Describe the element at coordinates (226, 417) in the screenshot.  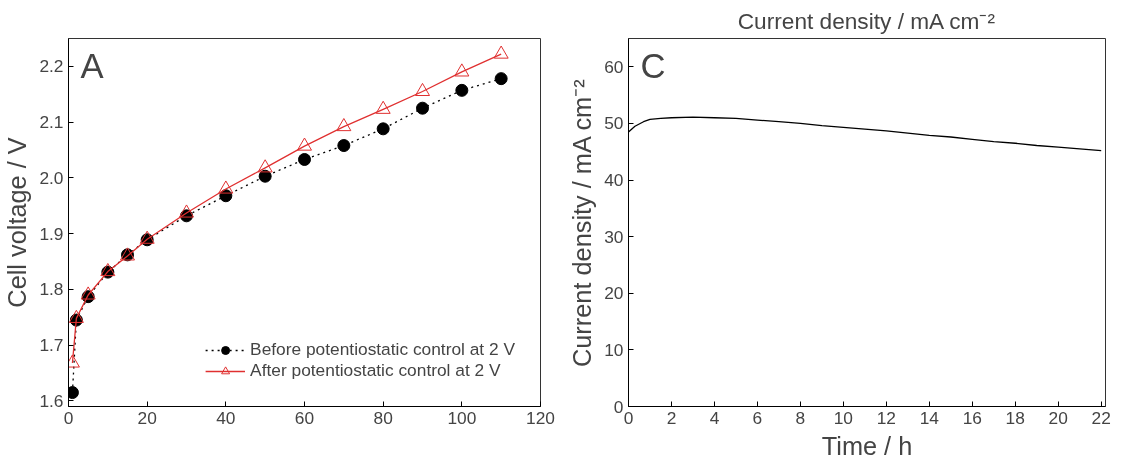
I see `x-tick-label: 40` at that location.